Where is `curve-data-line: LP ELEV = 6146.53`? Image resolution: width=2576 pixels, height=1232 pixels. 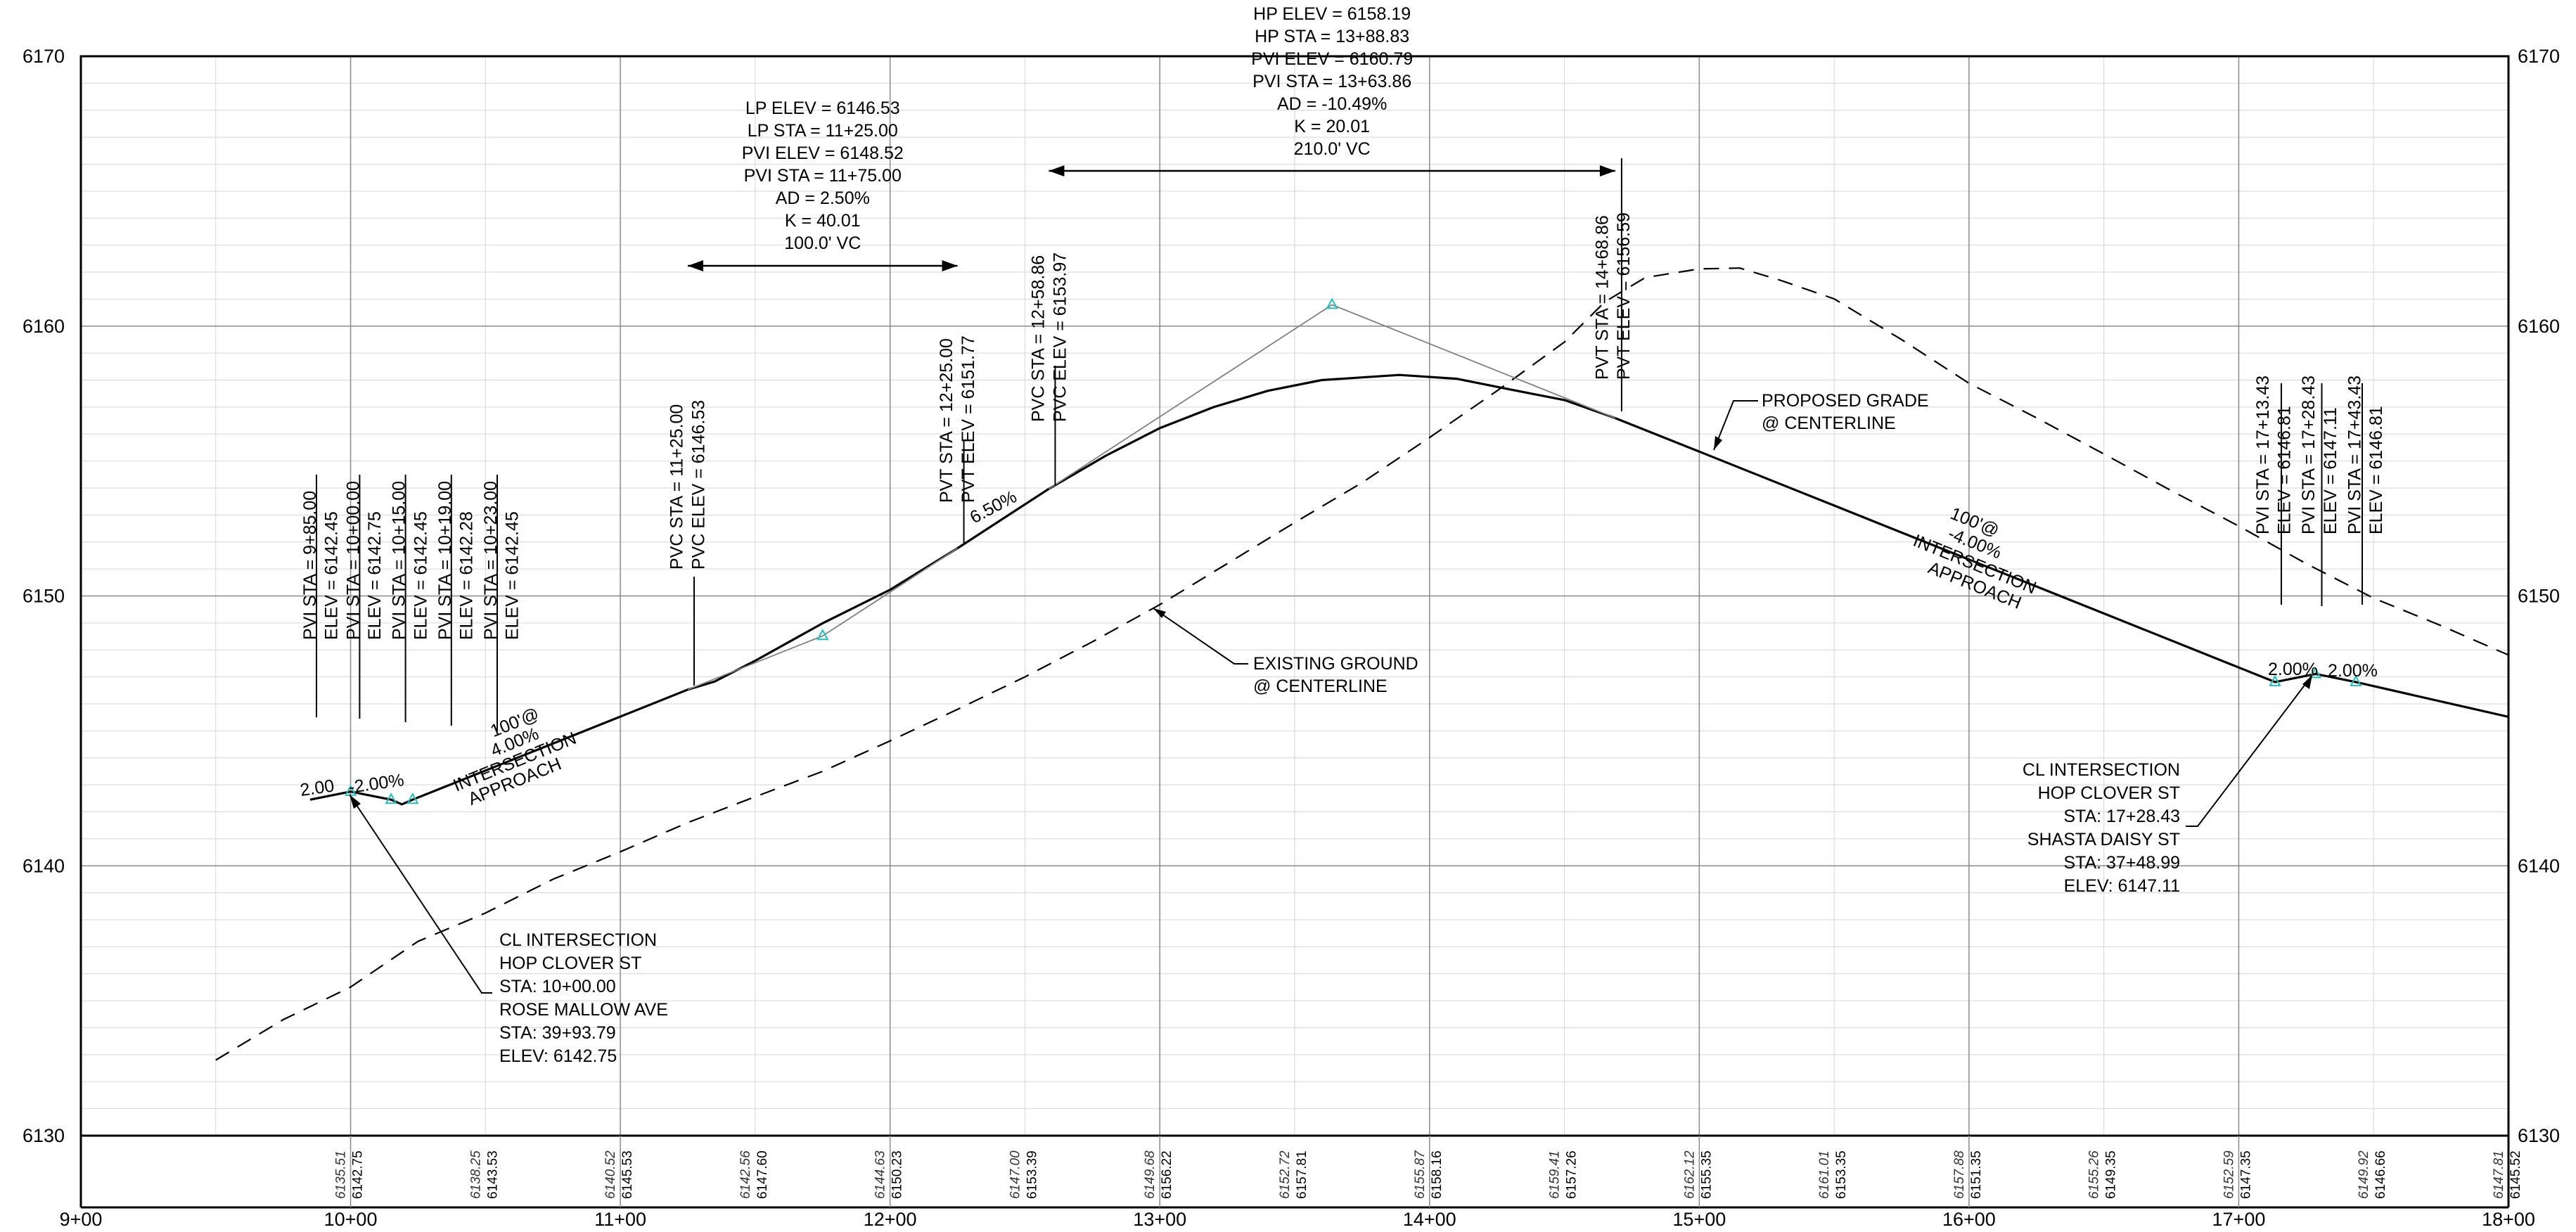 curve-data-line: LP ELEV = 6146.53 is located at coordinates (822, 108).